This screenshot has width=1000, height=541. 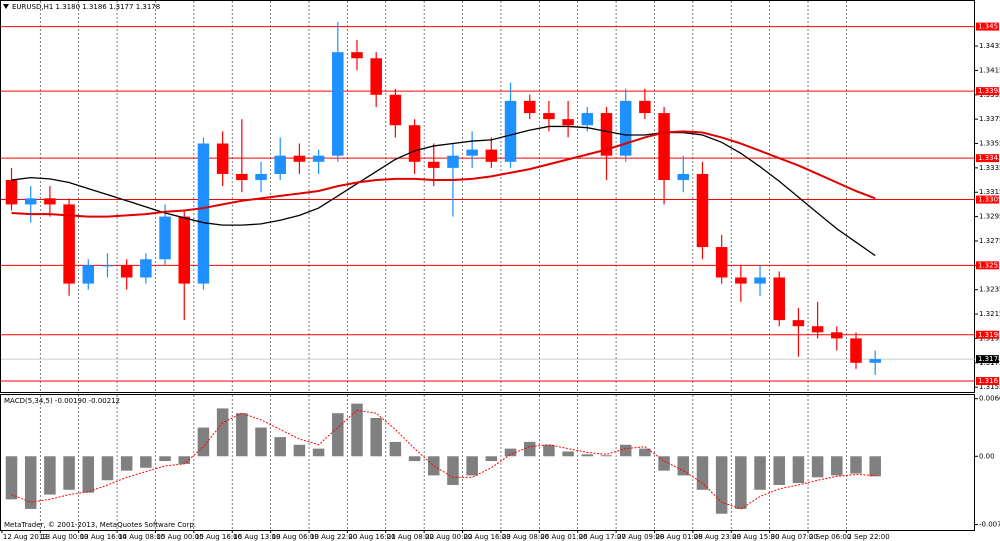 What do you see at coordinates (987, 456) in the screenshot?
I see `y-tick-label: 0.00` at bounding box center [987, 456].